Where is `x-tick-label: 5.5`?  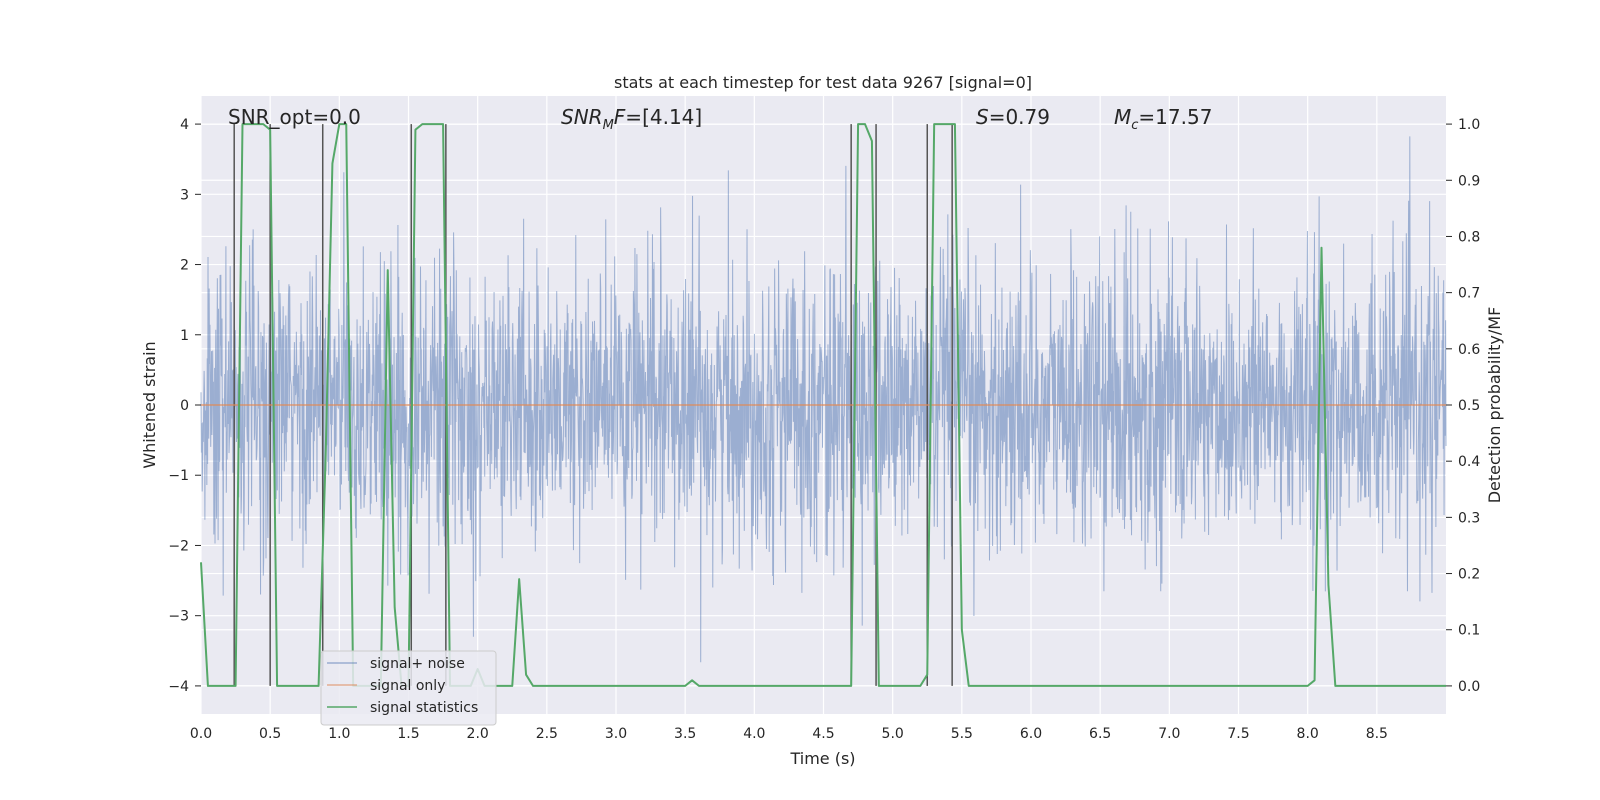 x-tick-label: 5.5 is located at coordinates (962, 734).